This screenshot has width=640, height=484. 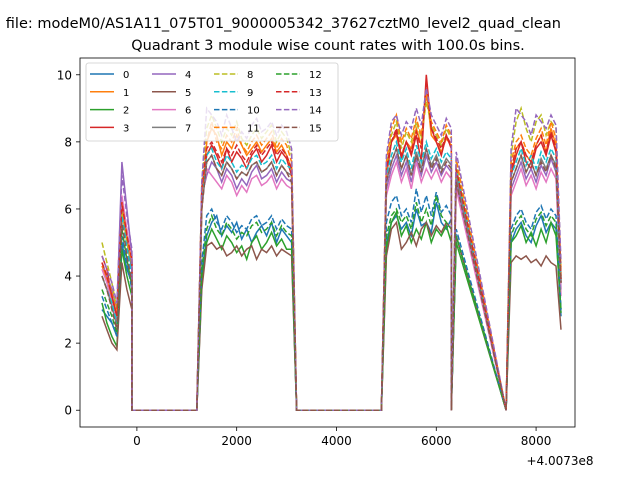 What do you see at coordinates (253, 128) in the screenshot?
I see `legend-label: 11` at bounding box center [253, 128].